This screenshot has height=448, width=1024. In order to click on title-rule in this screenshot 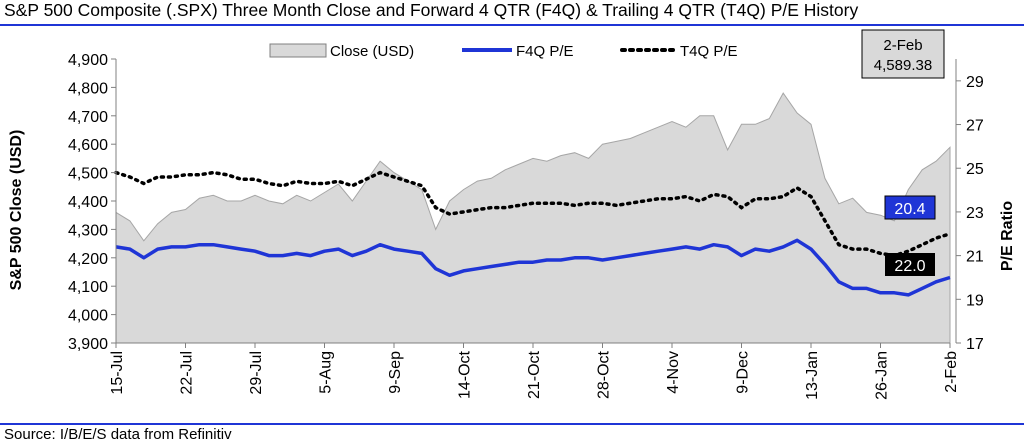, I will do `click(512, 25)`.